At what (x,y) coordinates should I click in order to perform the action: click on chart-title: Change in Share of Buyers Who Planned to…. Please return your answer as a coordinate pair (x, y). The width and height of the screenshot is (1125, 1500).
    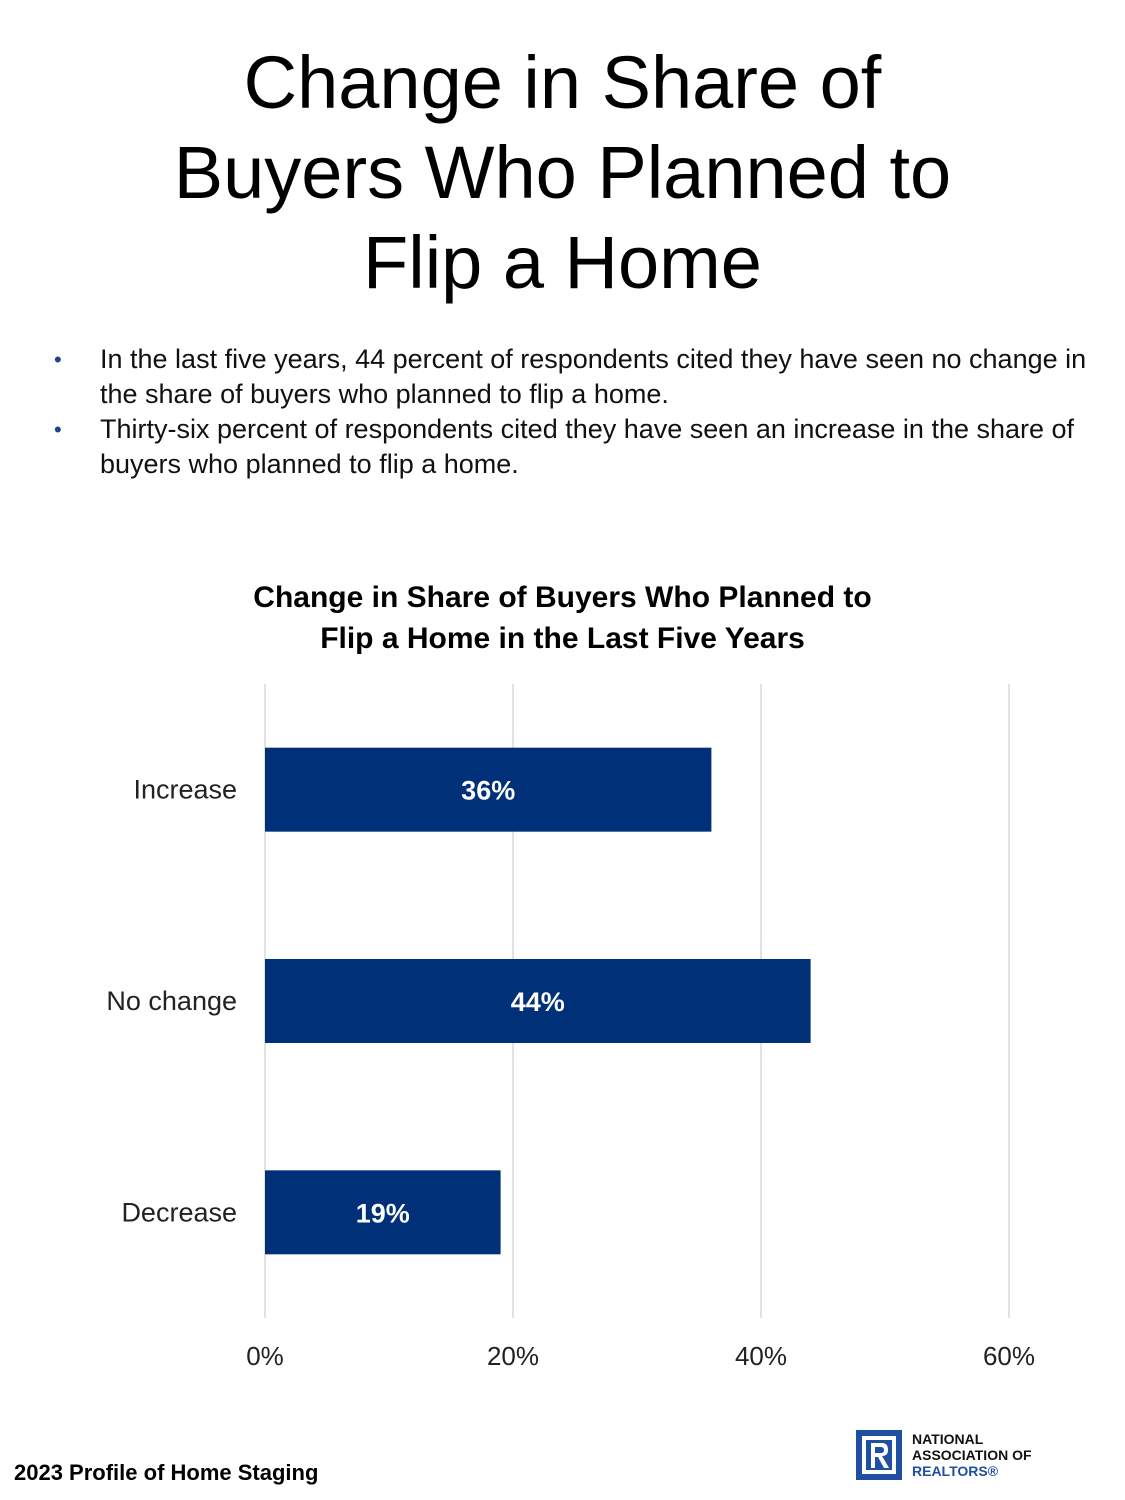
    Looking at the image, I should click on (562, 618).